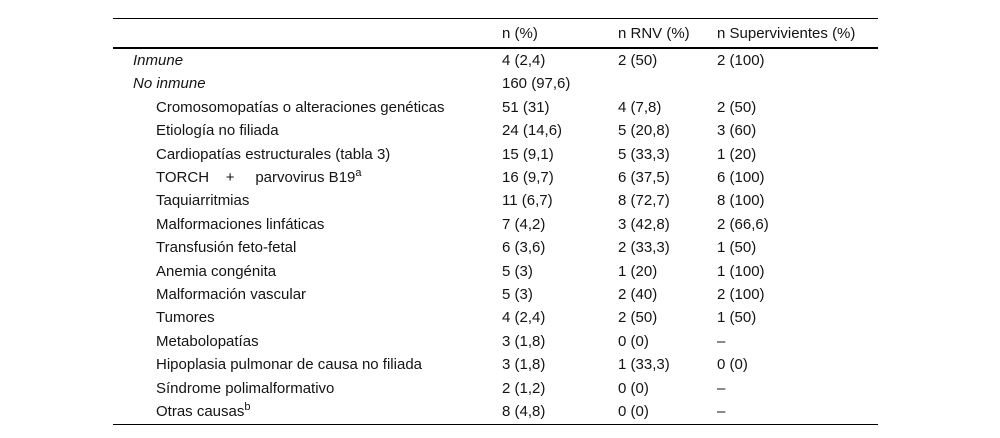 The width and height of the screenshot is (1000, 438). What do you see at coordinates (524, 388) in the screenshot?
I see `cell-n: 2 (1,2)` at bounding box center [524, 388].